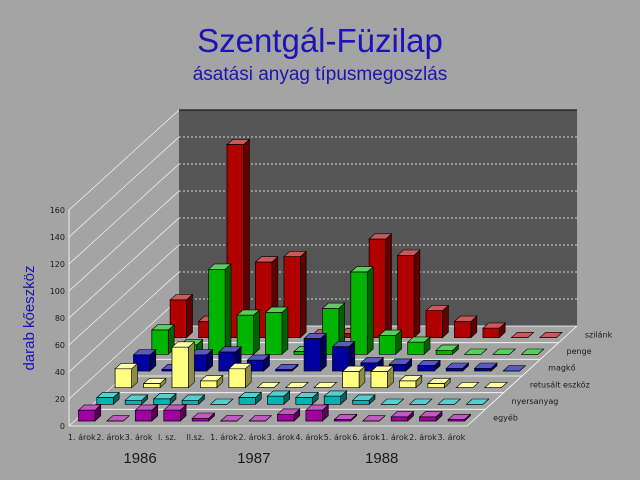  I want to click on y-tick-label: 120, so click(57, 264).